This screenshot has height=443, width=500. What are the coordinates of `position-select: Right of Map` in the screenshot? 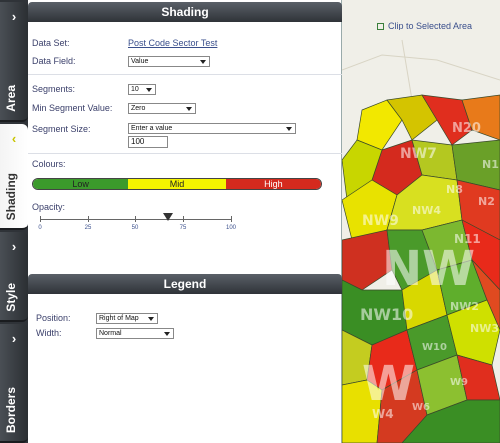 It's located at (127, 318).